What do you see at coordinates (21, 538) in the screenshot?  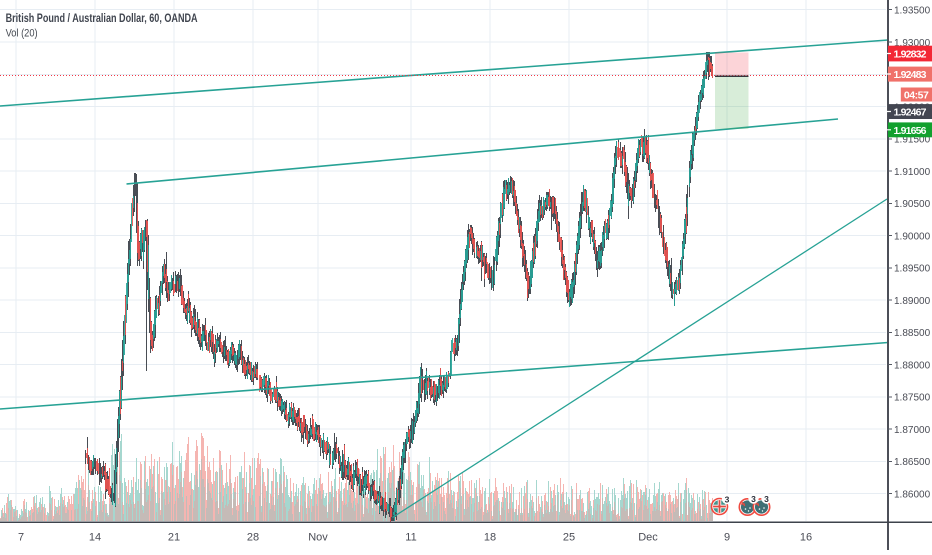 I see `svg-text: 7` at bounding box center [21, 538].